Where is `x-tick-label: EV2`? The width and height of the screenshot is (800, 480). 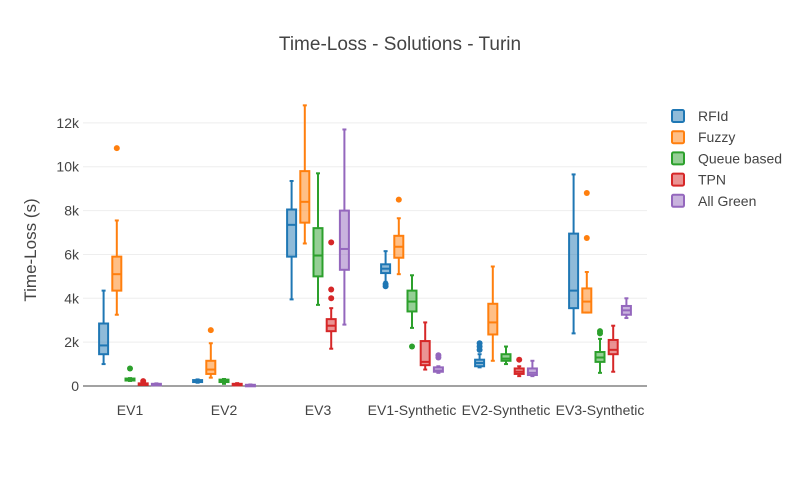 x-tick-label: EV2 is located at coordinates (224, 410).